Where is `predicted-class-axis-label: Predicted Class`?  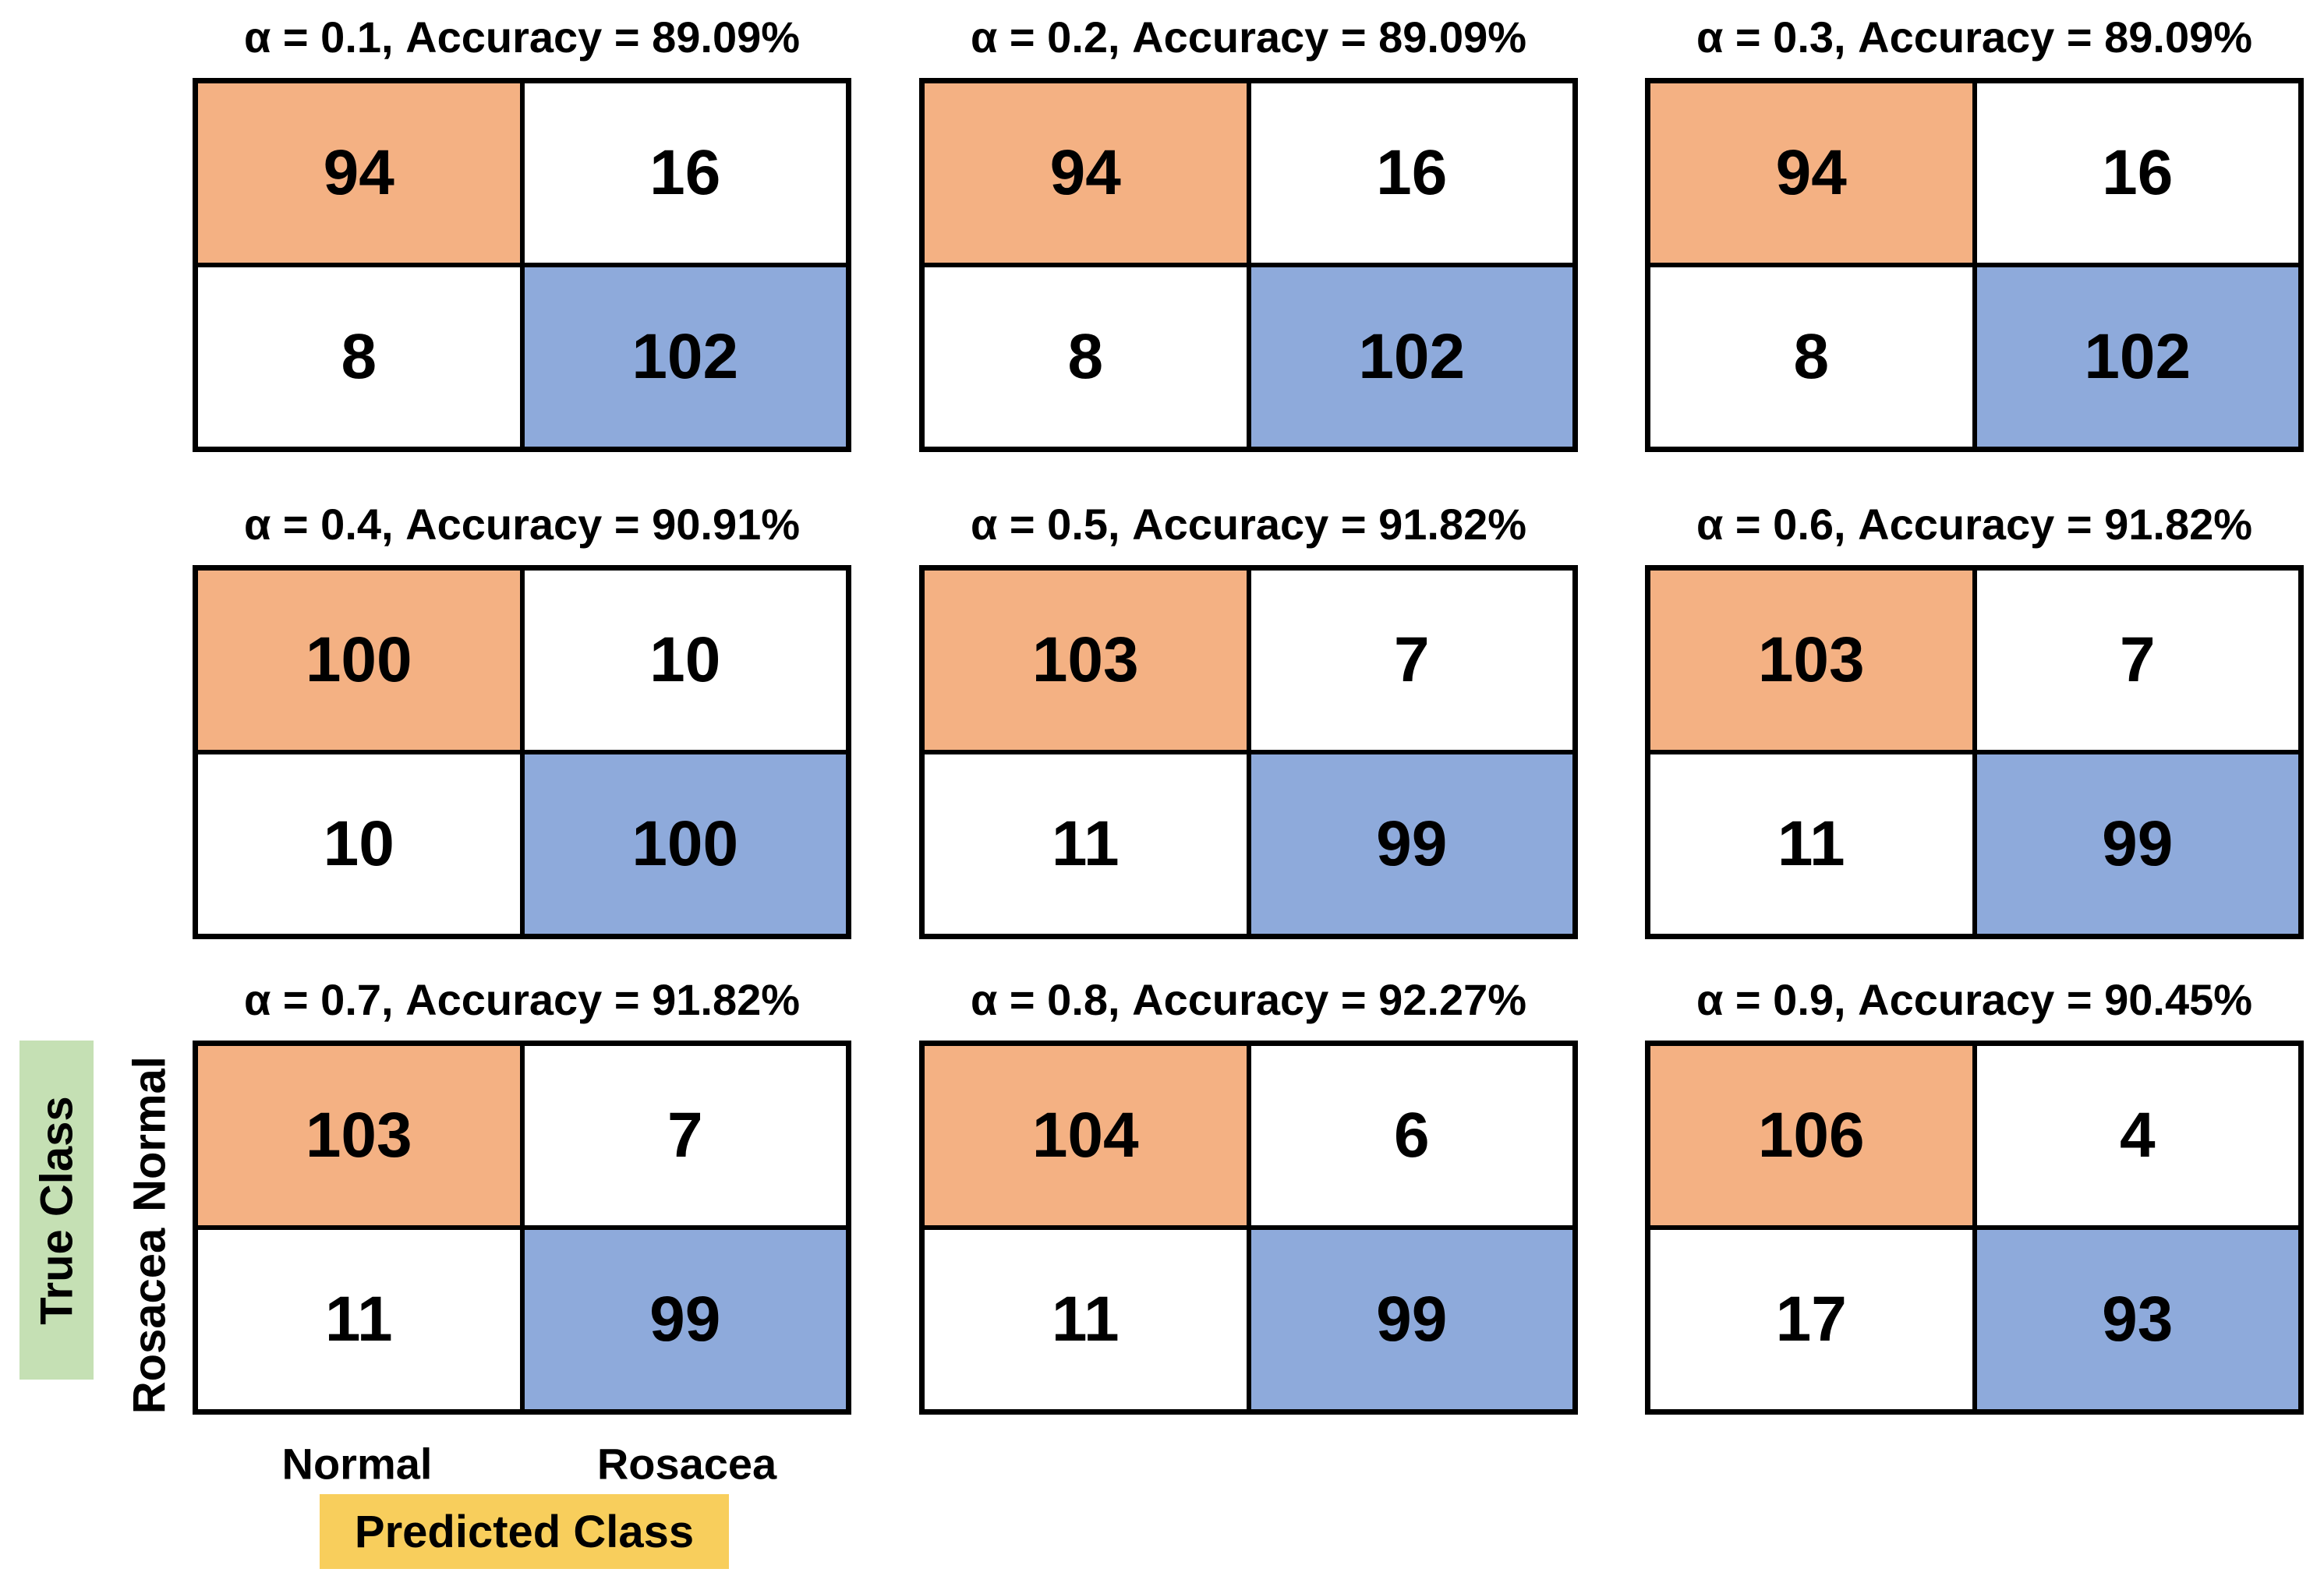 predicted-class-axis-label: Predicted Class is located at coordinates (524, 1532).